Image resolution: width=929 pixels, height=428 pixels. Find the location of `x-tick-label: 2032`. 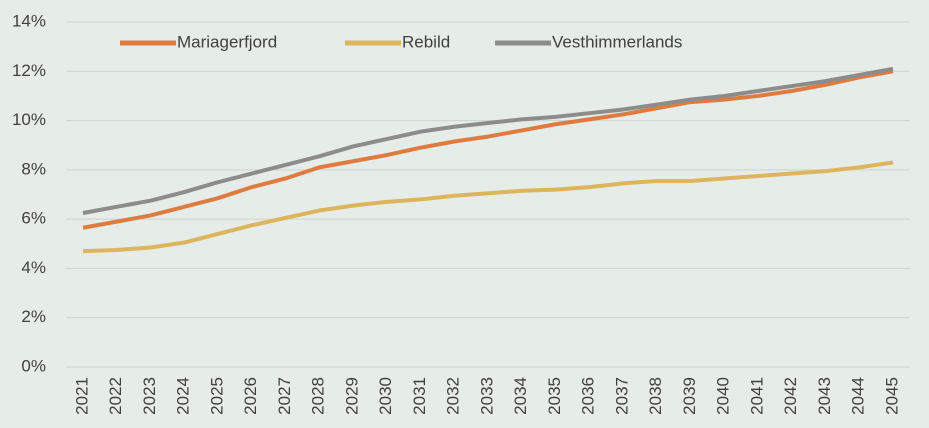

x-tick-label: 2032 is located at coordinates (453, 396).